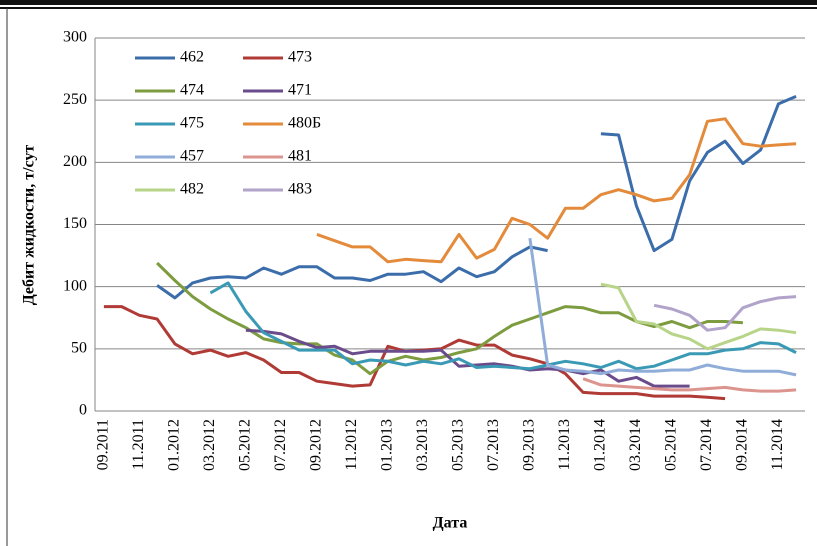 The height and width of the screenshot is (546, 817). What do you see at coordinates (103, 444) in the screenshot?
I see `x-tick-label: 09.2011` at bounding box center [103, 444].